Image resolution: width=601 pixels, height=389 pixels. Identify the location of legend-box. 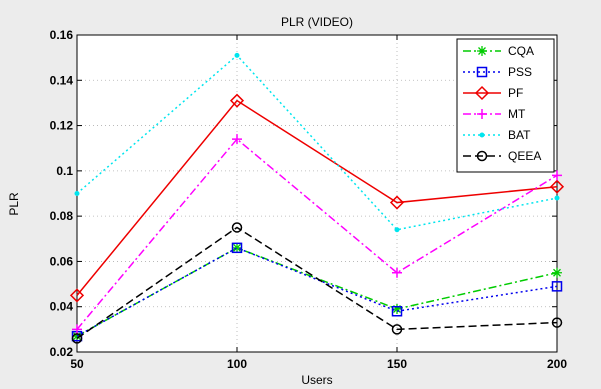
(505, 105).